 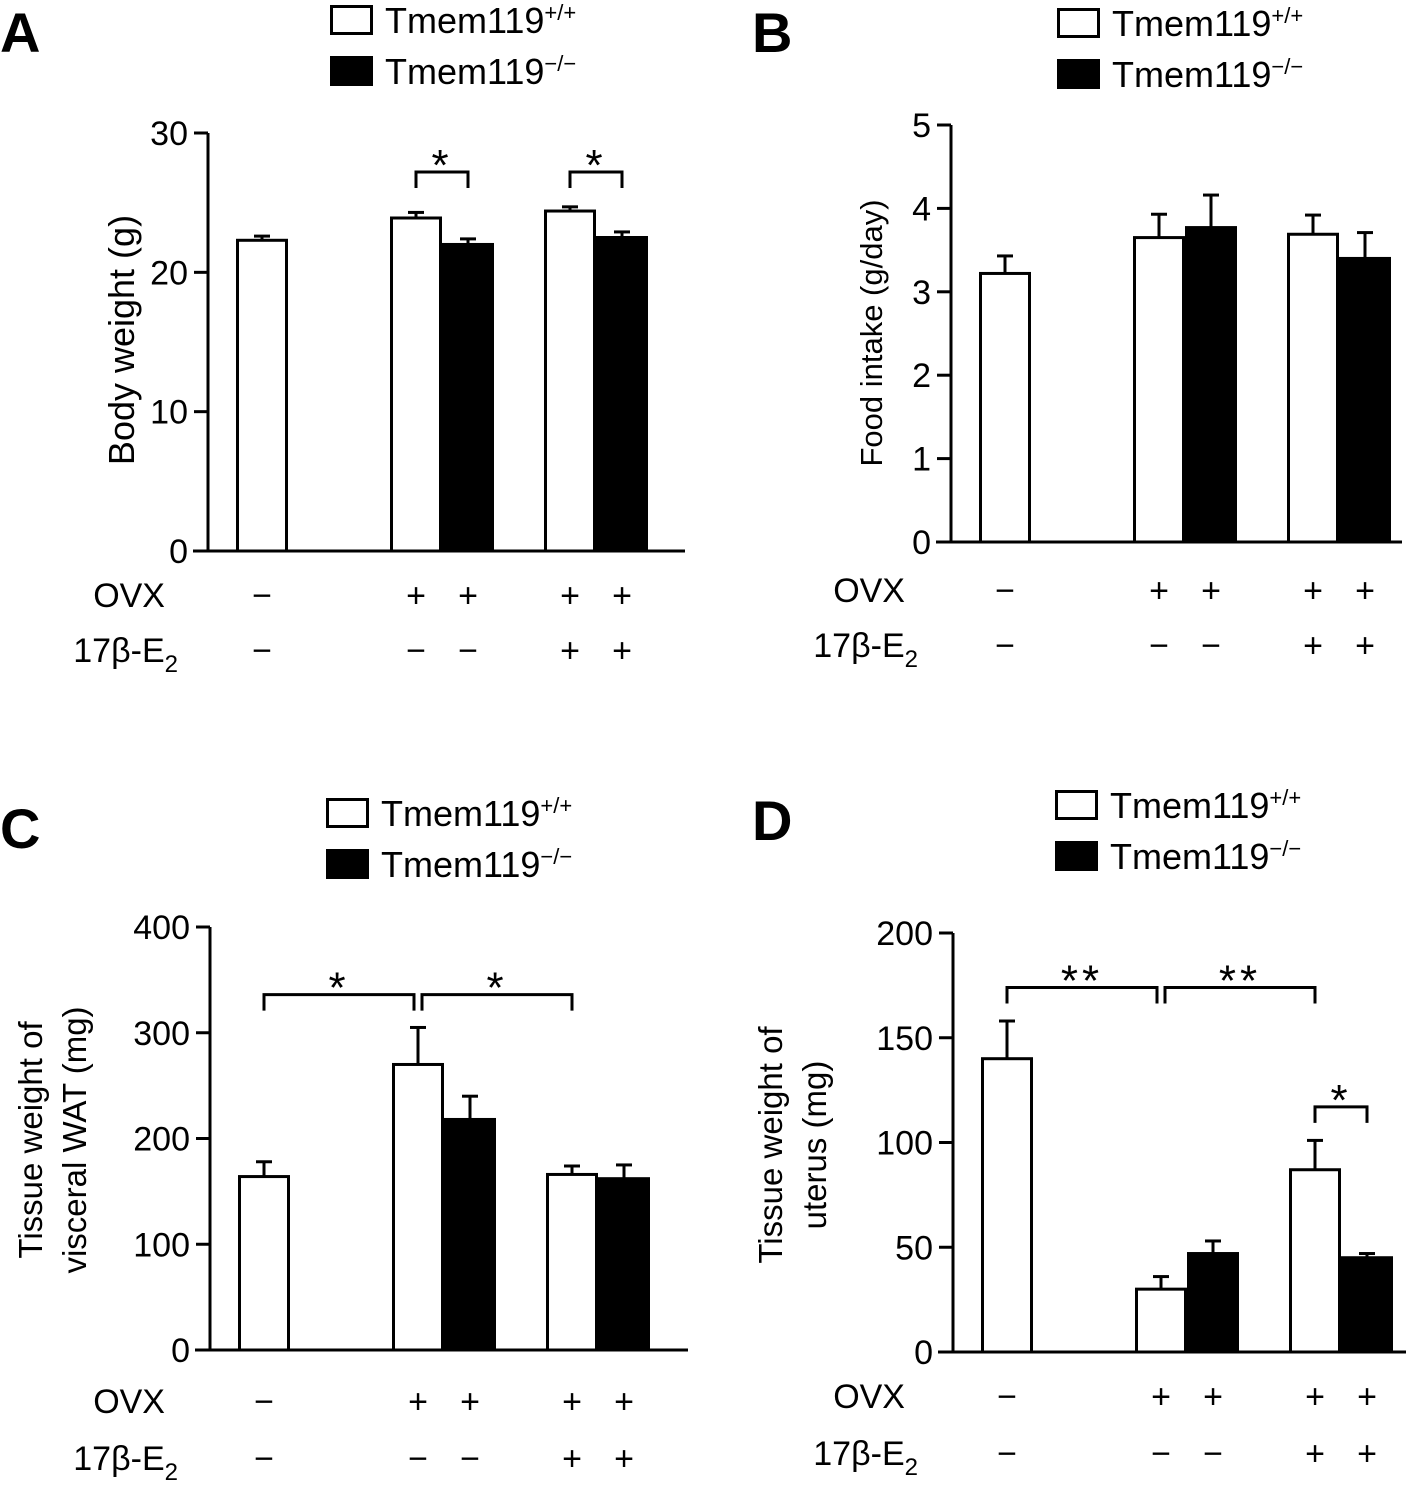 I want to click on ovx-sign: −, so click(x=1007, y=1397).